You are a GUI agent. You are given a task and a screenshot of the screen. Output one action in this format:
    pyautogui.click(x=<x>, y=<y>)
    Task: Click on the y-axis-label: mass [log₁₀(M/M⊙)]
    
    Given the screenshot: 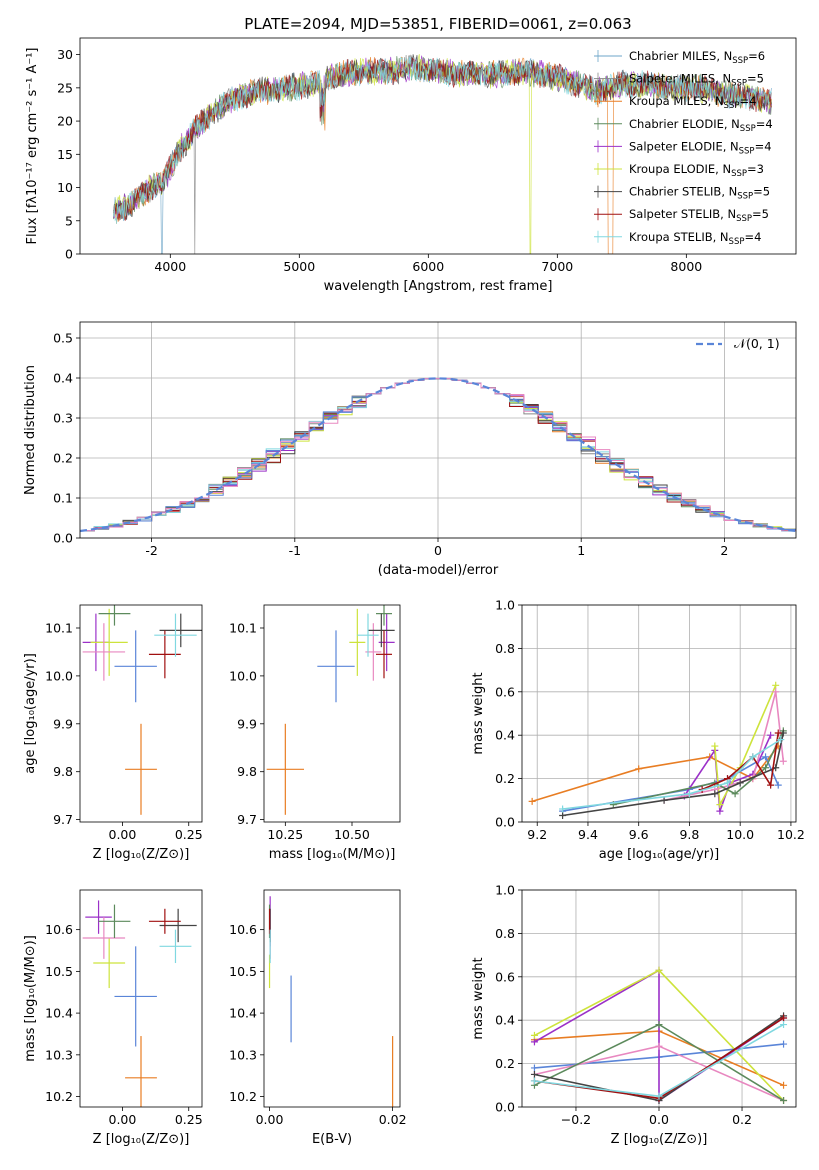 What is the action you would take?
    pyautogui.click(x=30, y=998)
    